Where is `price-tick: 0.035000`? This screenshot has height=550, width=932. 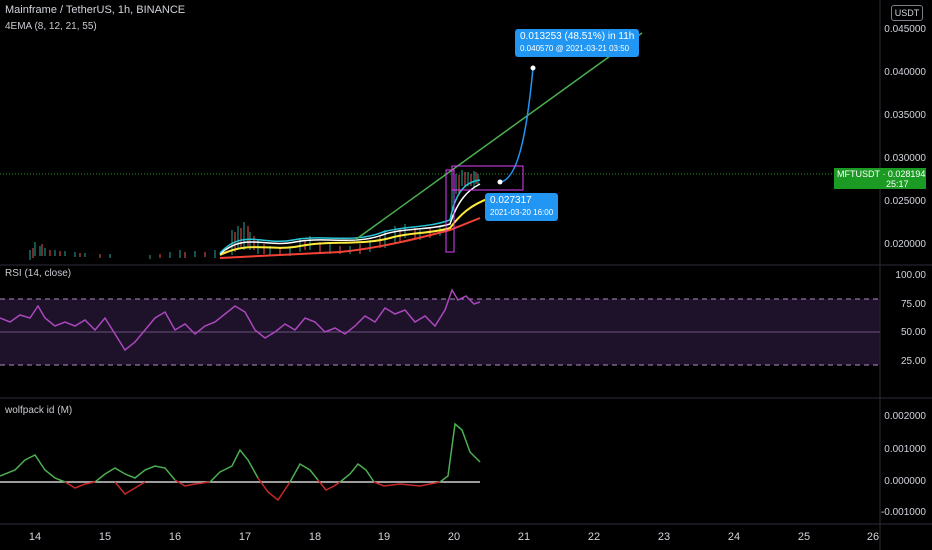
price-tick: 0.035000 is located at coordinates (905, 115).